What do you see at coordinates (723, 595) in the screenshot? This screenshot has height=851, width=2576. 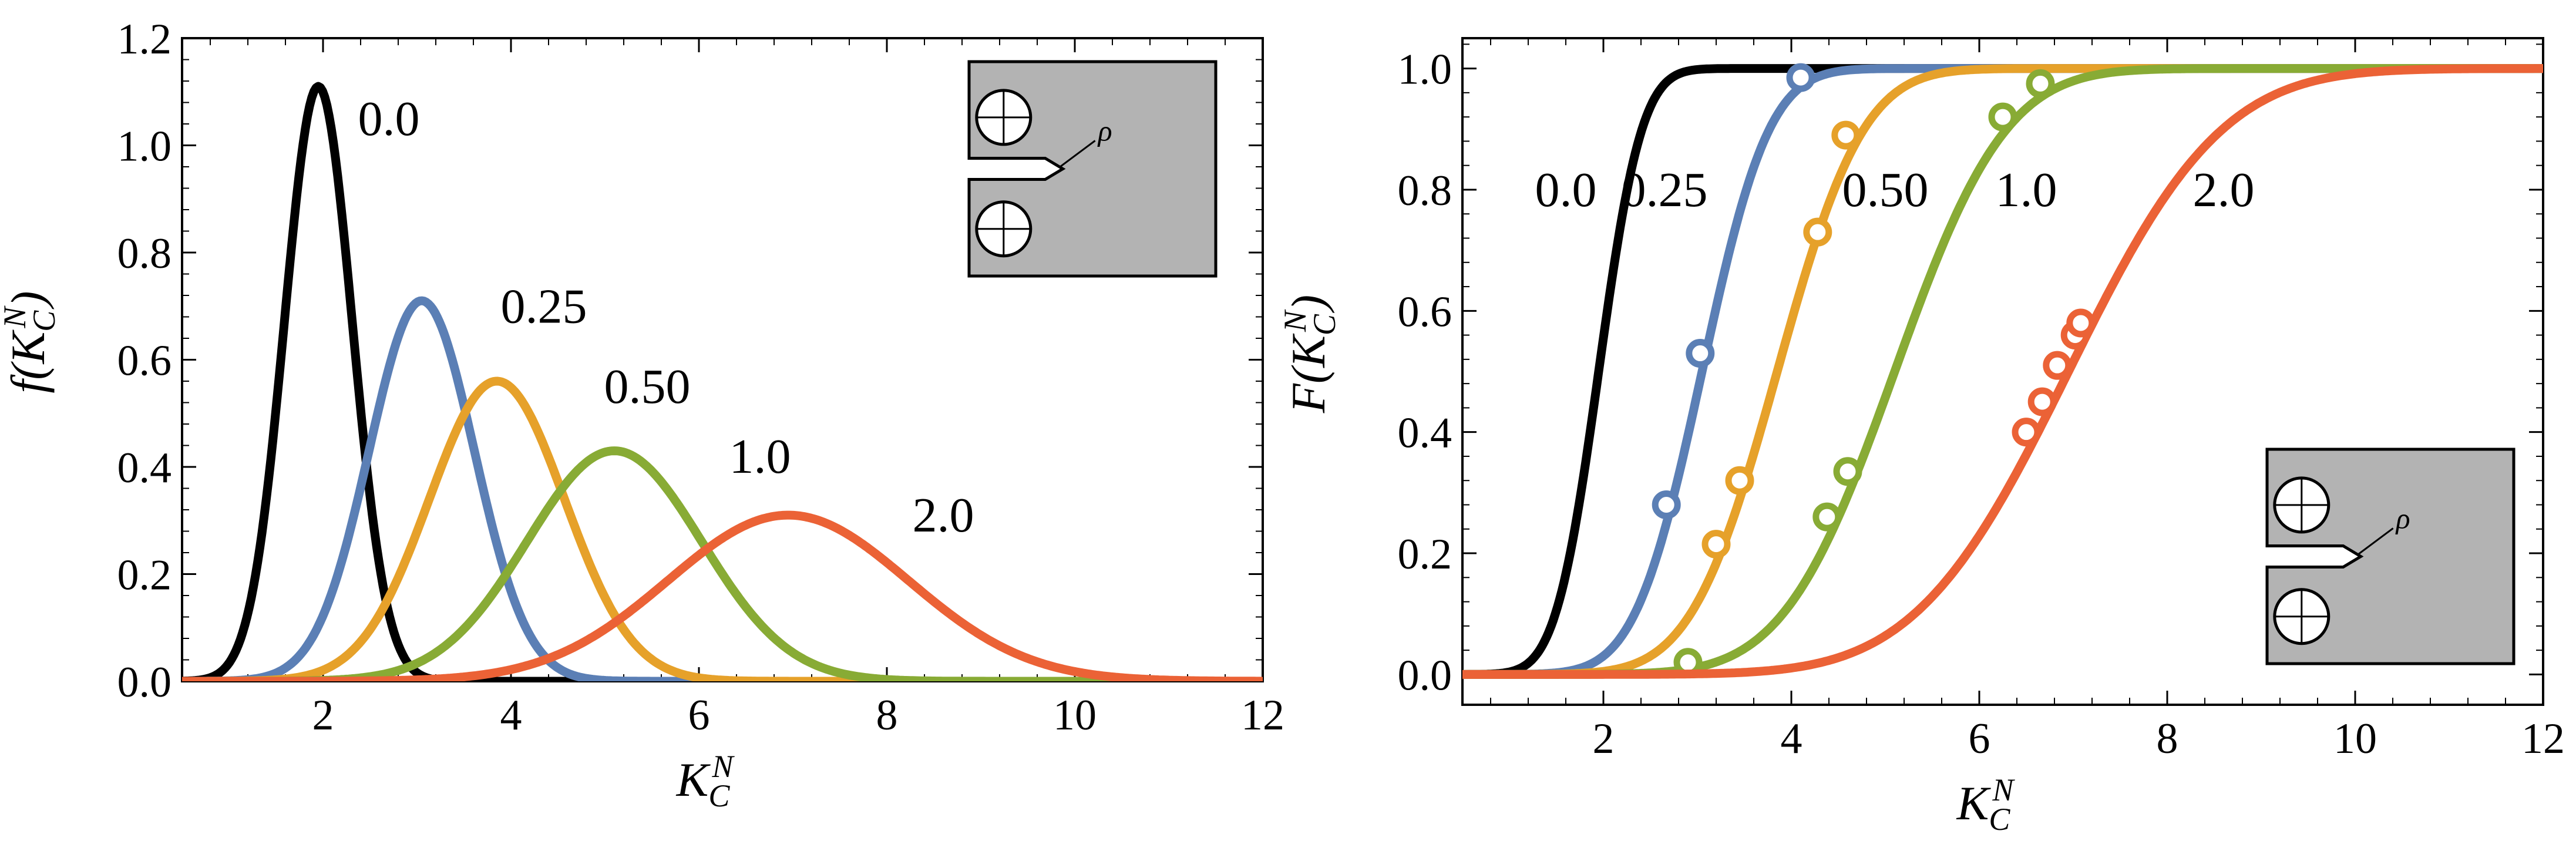 I see `series-line-2.0` at bounding box center [723, 595].